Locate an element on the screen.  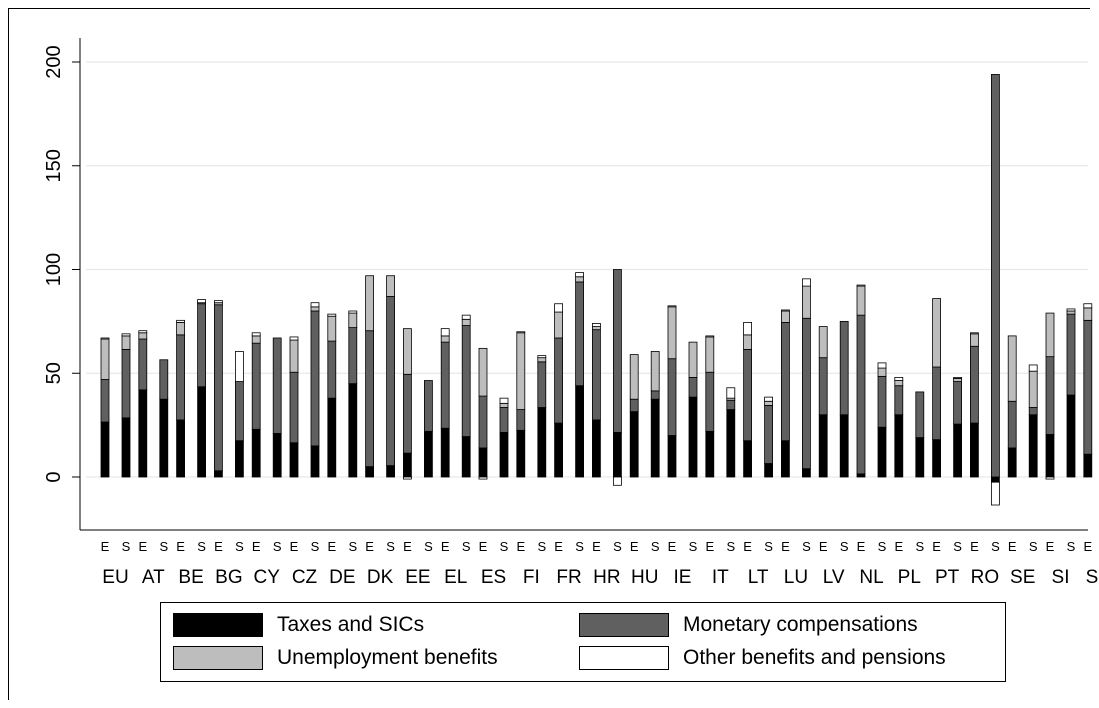
bar-fi-s is located at coordinates (542, 442).